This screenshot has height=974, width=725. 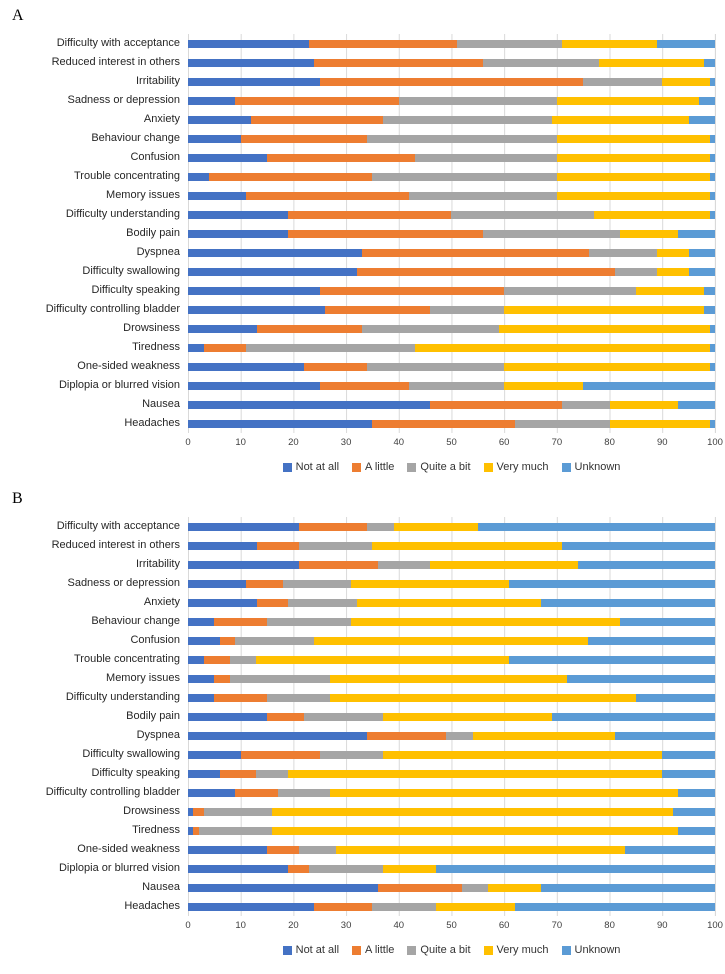 What do you see at coordinates (161, 887) in the screenshot?
I see `category-label: Nausea` at bounding box center [161, 887].